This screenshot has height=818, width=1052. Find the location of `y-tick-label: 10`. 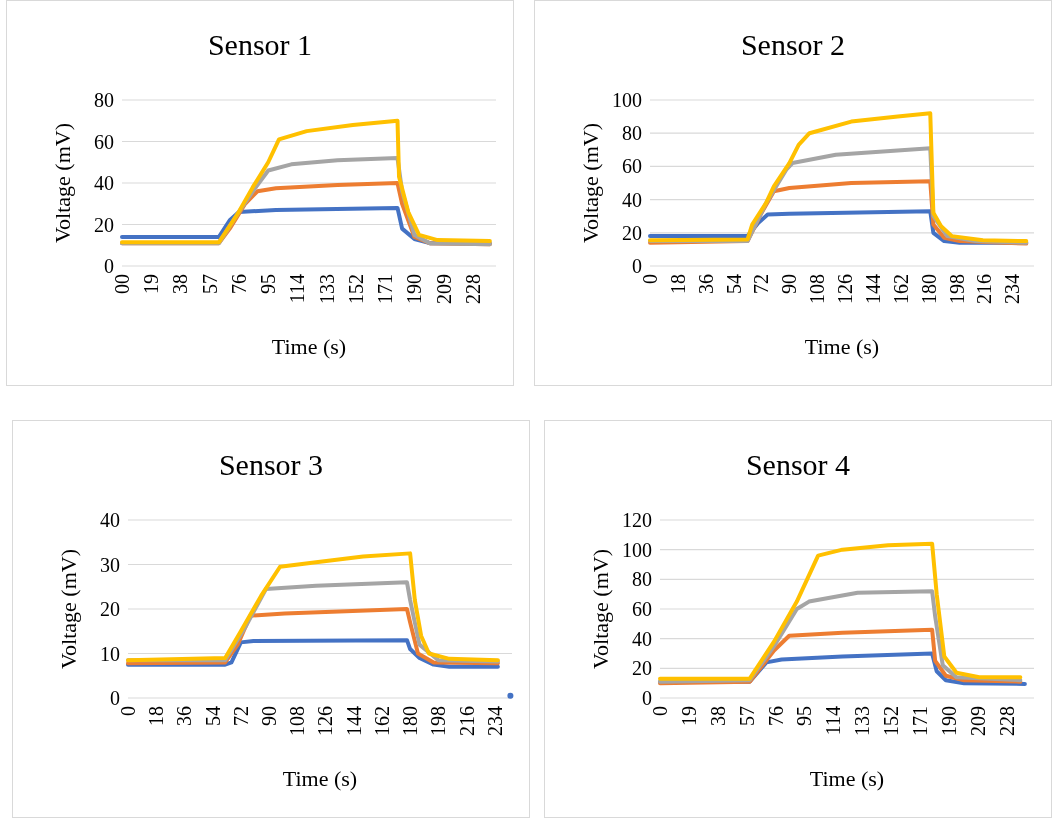

y-tick-label: 10 is located at coordinates (110, 653).